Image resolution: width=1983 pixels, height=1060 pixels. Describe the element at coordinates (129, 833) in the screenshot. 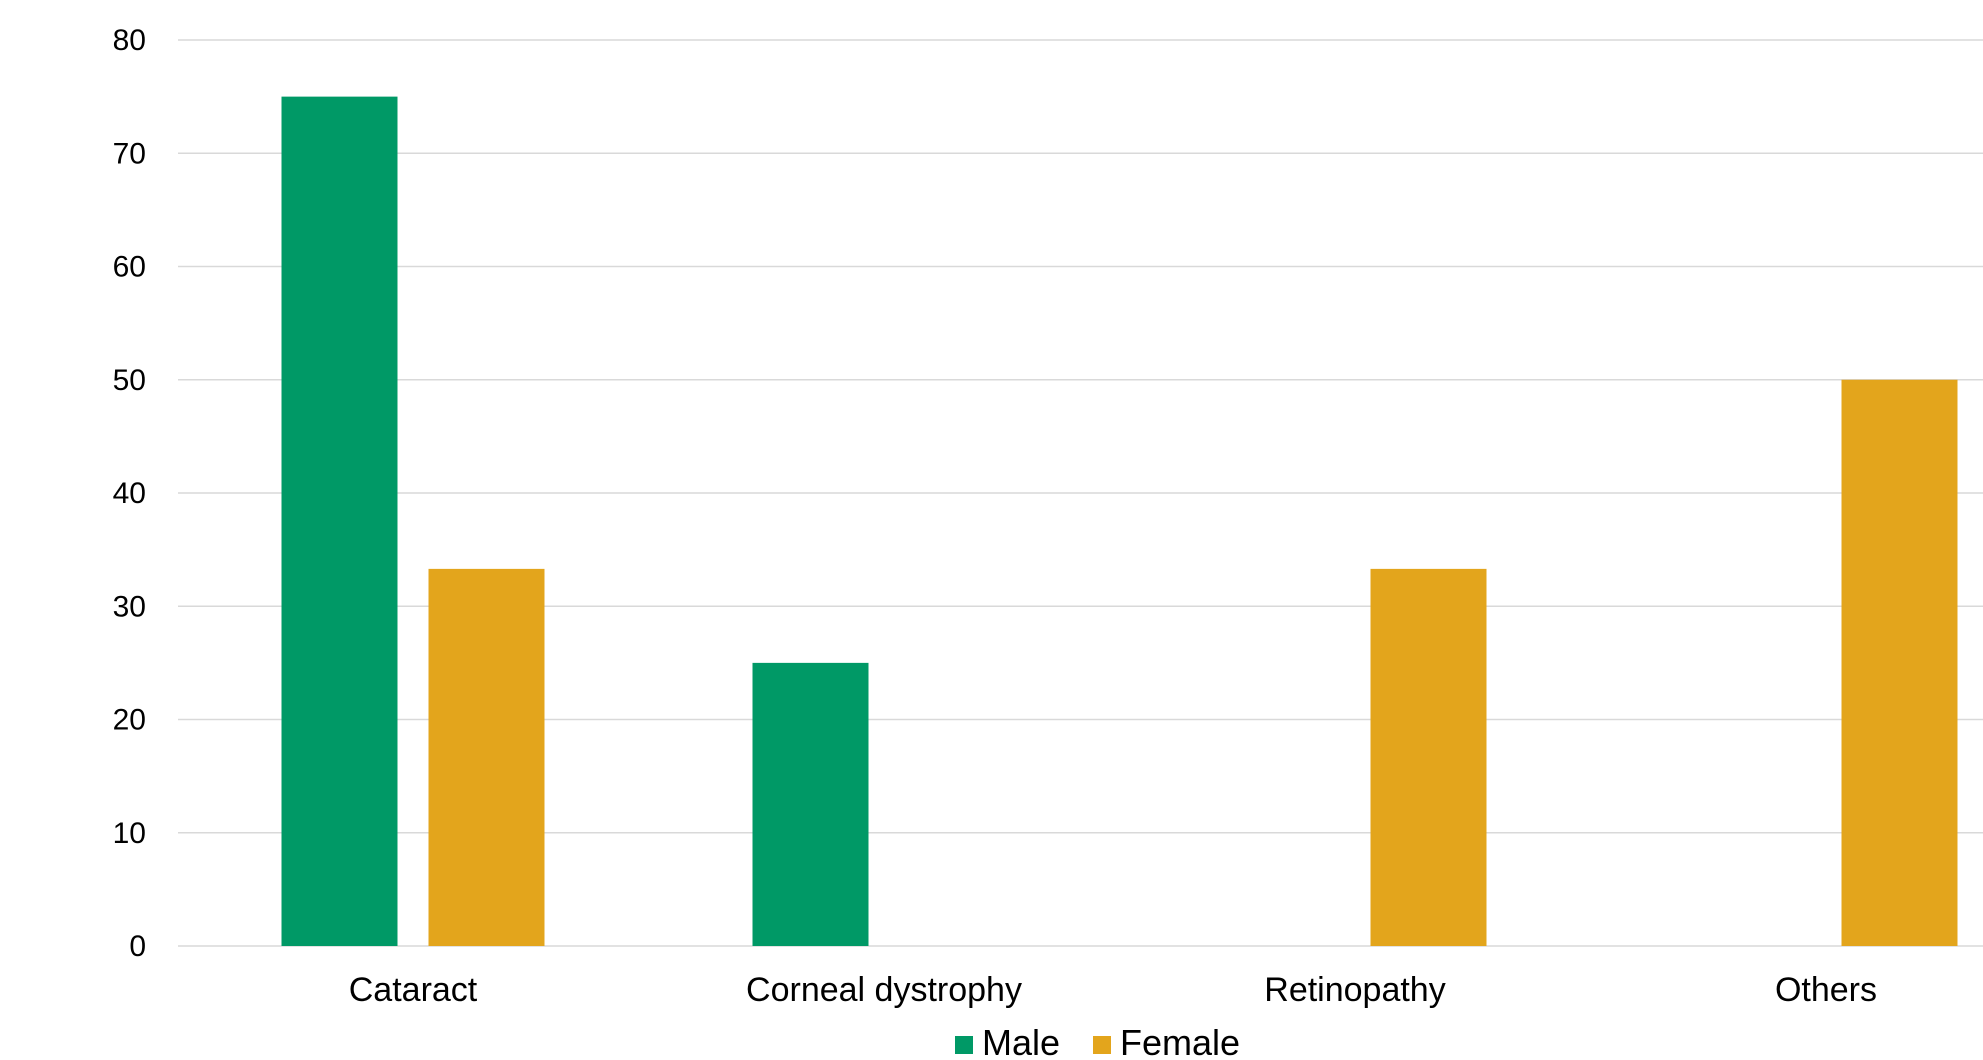

I see `y-tick-label: 10` at that location.